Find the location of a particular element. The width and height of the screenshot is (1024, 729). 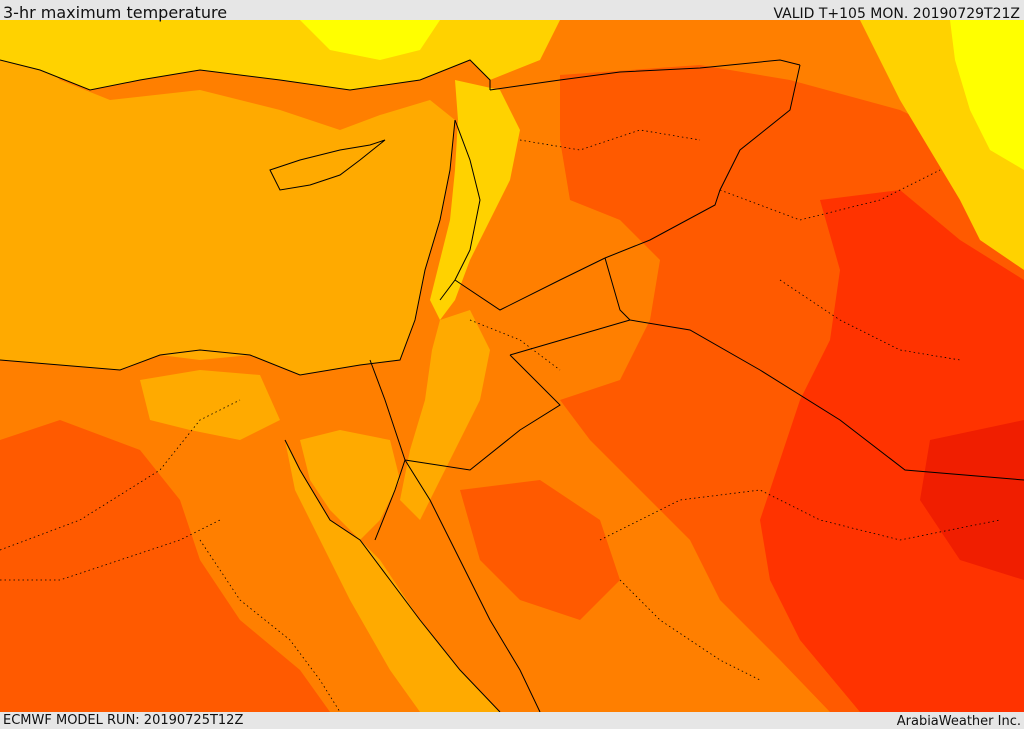

hot-zone-south-central is located at coordinates (540, 550).